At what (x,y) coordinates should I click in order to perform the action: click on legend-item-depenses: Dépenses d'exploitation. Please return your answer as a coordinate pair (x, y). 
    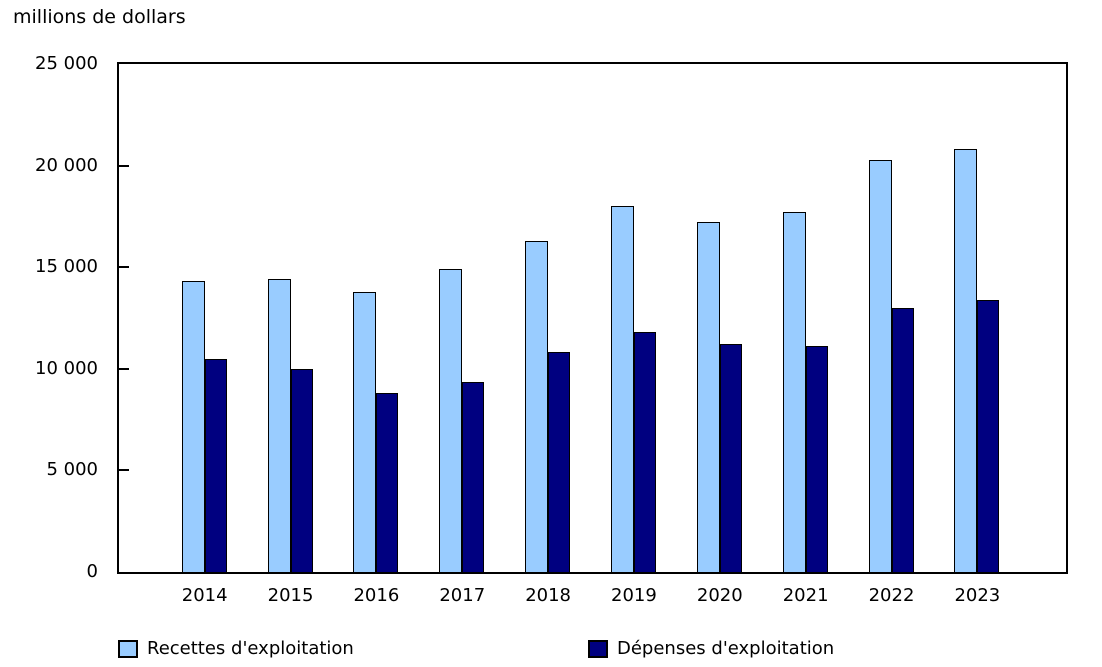
    Looking at the image, I should click on (711, 648).